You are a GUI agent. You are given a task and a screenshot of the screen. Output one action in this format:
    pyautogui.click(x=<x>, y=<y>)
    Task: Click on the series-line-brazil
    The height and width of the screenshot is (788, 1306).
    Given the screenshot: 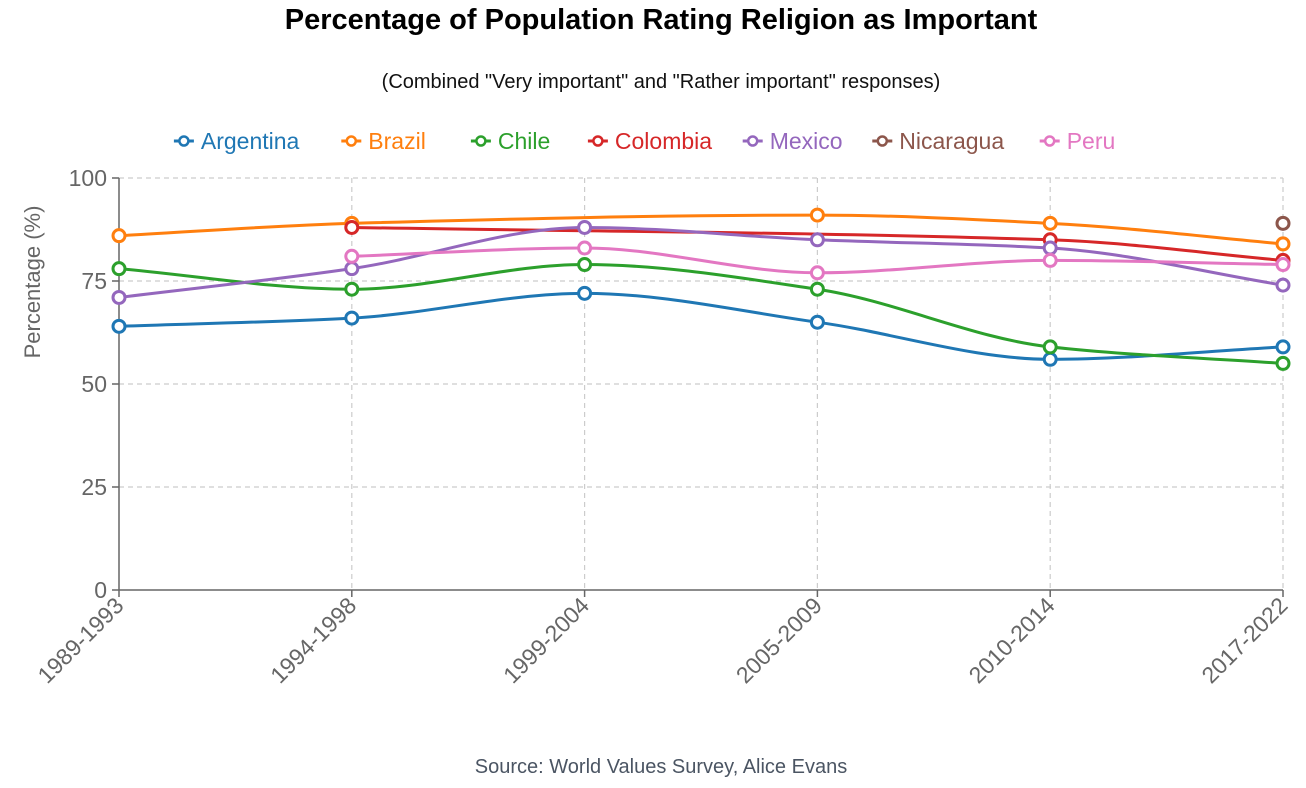 What is the action you would take?
    pyautogui.click(x=701, y=229)
    